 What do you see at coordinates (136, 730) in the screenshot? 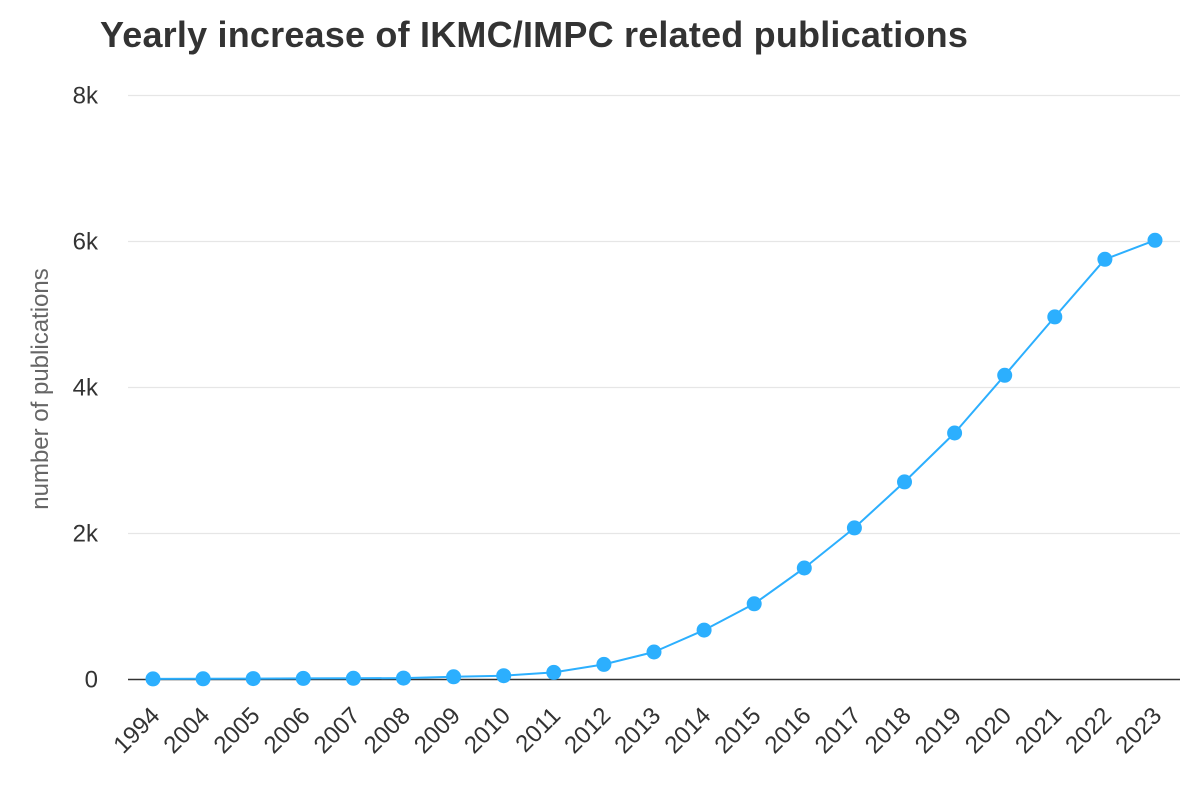
I see `x-tick-label: 1994` at bounding box center [136, 730].